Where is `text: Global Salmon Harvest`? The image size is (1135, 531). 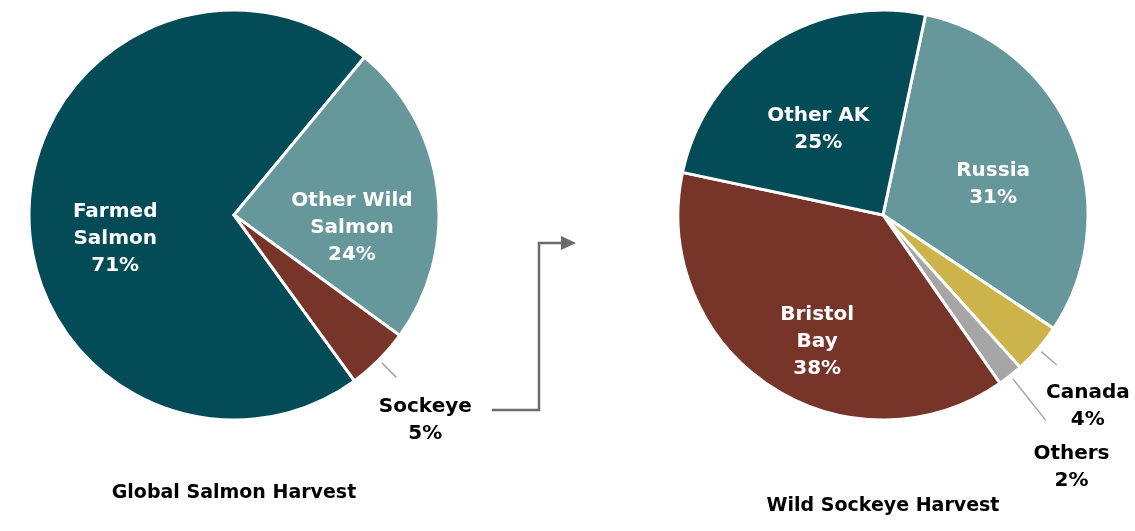 text: Global Salmon Harvest is located at coordinates (234, 491).